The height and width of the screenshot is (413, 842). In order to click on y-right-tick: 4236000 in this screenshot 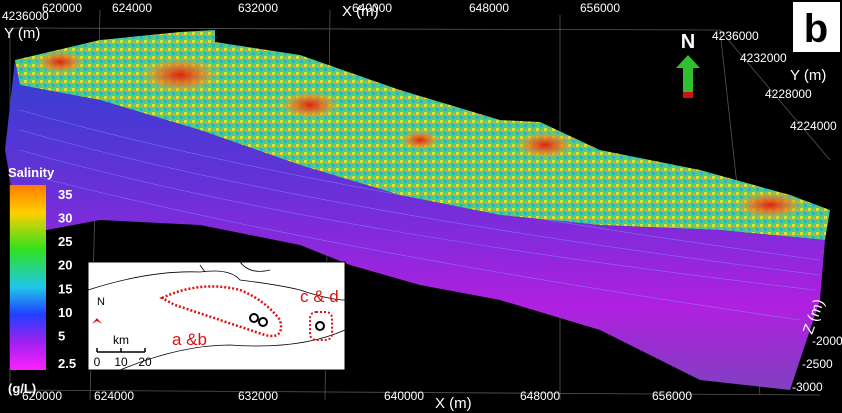, I will do `click(735, 36)`.